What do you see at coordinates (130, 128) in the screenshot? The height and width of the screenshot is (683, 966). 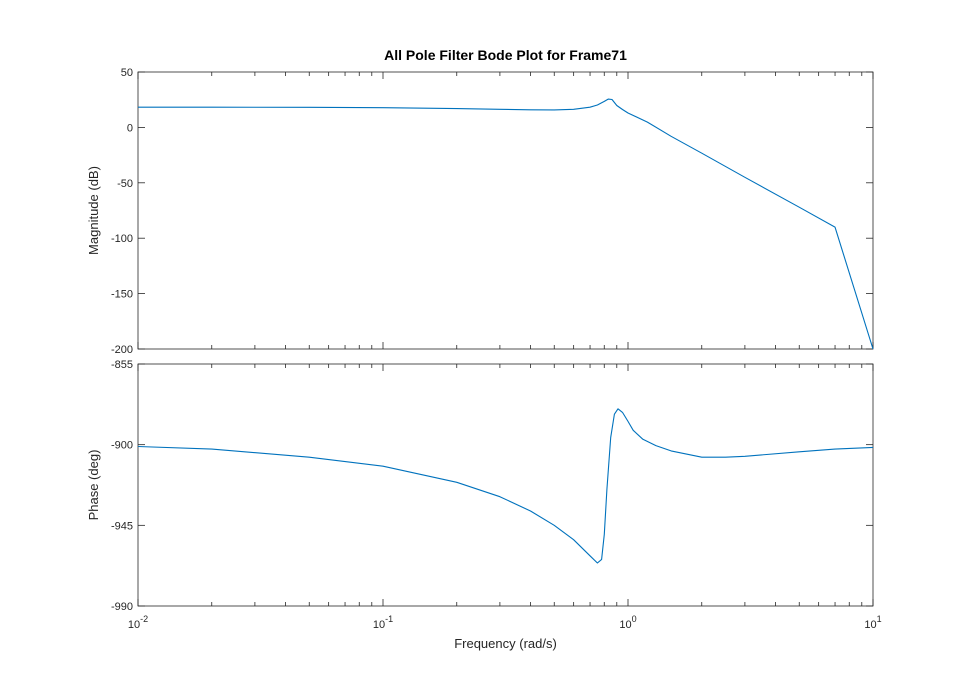 I see `magnitude-y-tick-label: 0` at bounding box center [130, 128].